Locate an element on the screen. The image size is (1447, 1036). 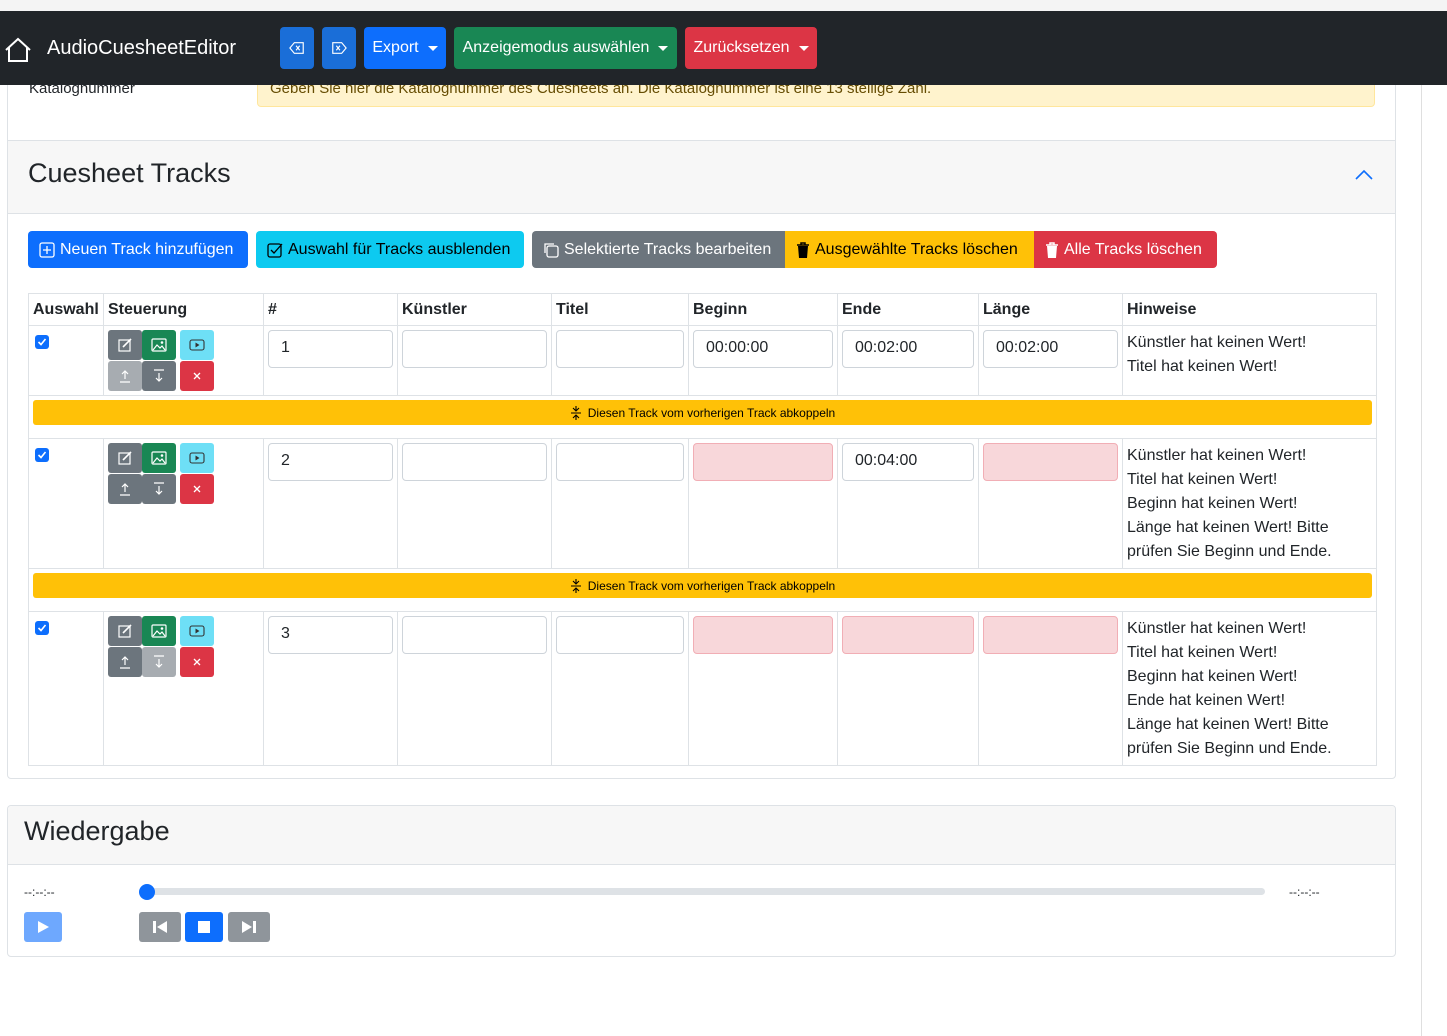
column-header: Beginn is located at coordinates (763, 309).